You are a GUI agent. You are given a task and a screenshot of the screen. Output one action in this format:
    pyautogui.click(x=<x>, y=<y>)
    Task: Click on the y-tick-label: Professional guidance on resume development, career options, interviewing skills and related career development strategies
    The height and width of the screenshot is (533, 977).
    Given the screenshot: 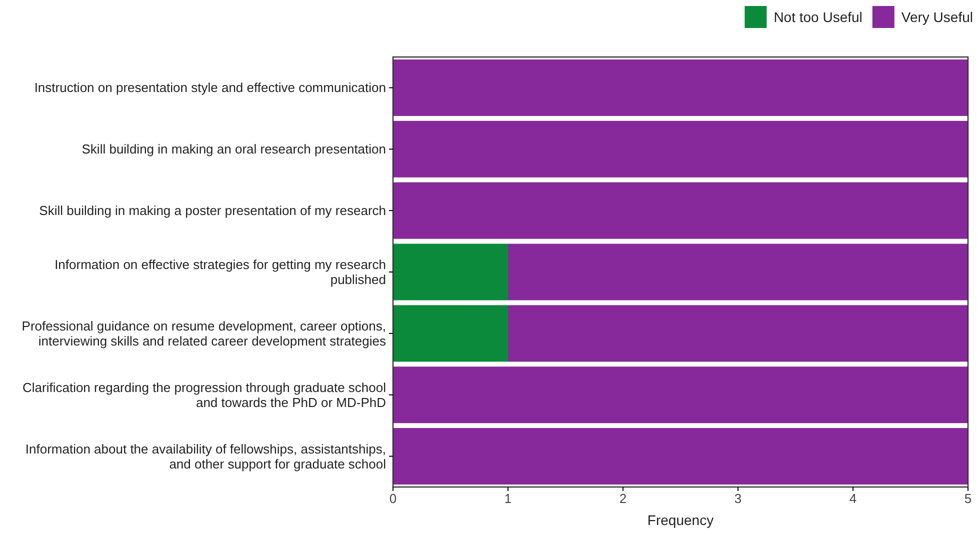 What is the action you would take?
    pyautogui.click(x=204, y=333)
    